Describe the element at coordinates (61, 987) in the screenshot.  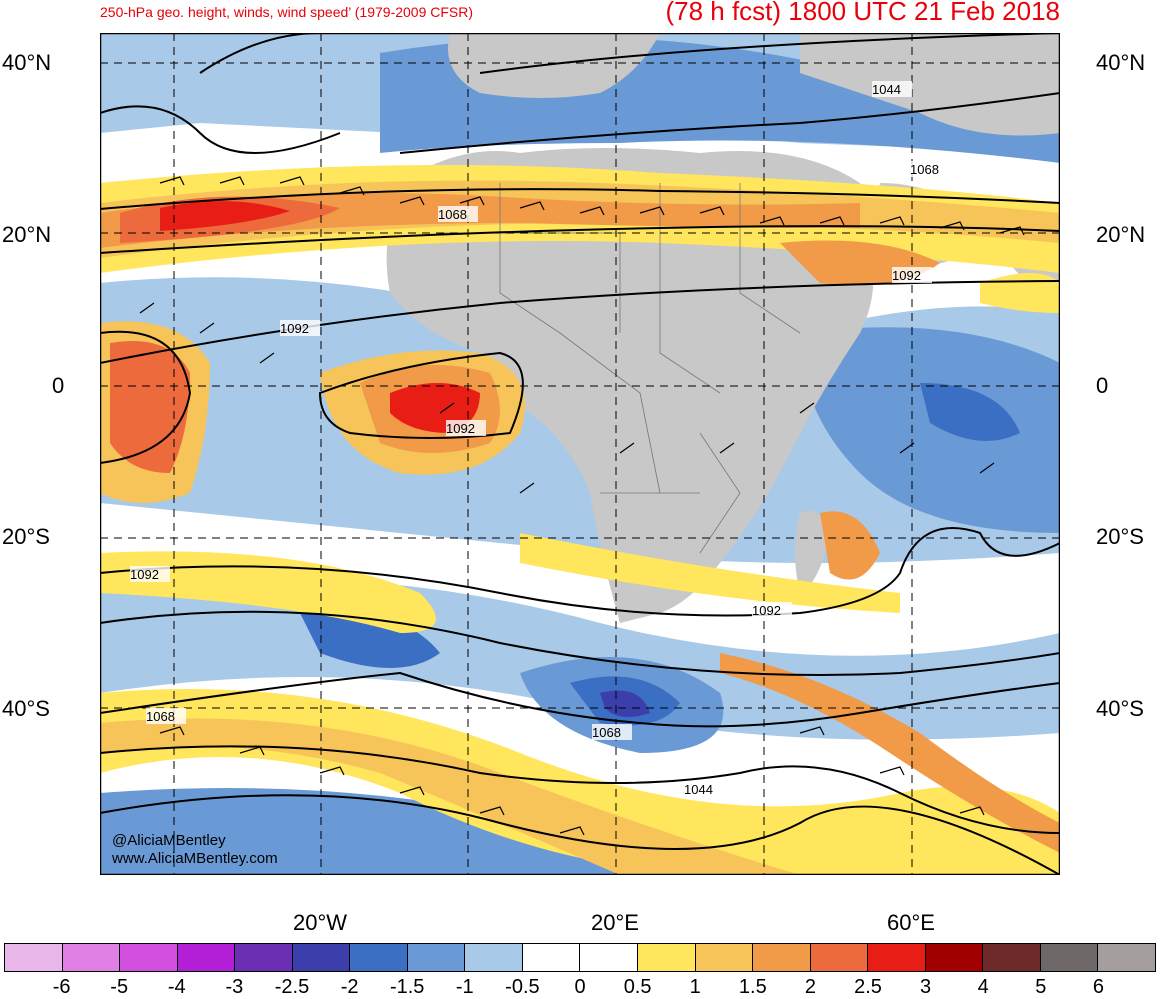
I see `colorbar-tick-label: -6` at that location.